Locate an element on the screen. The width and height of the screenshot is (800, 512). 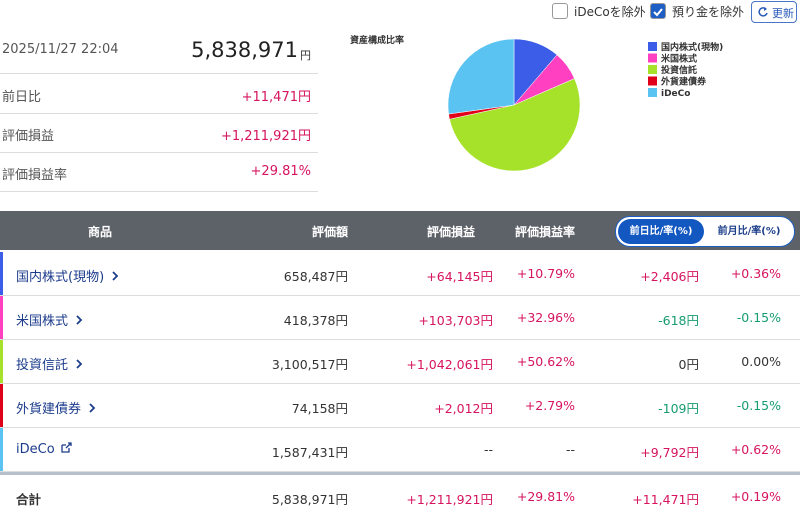
legend-label: 国内株式(現物) is located at coordinates (692, 47).